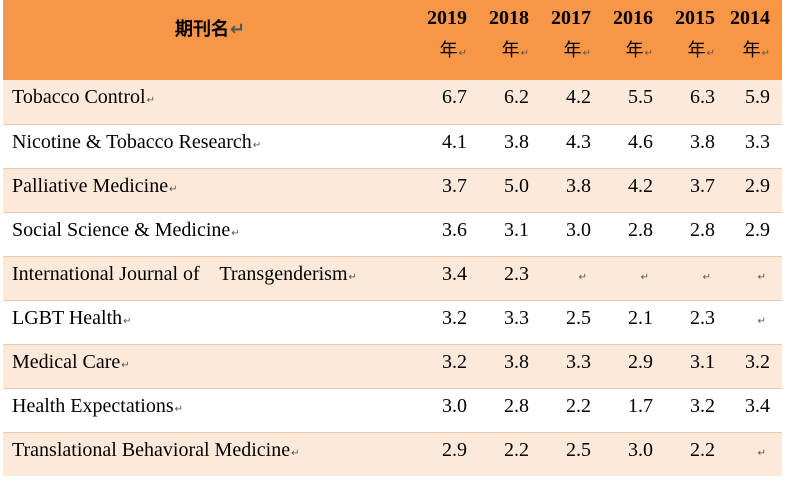  What do you see at coordinates (210, 321) in the screenshot?
I see `journal-name-cell: LGBT Health↵` at bounding box center [210, 321].